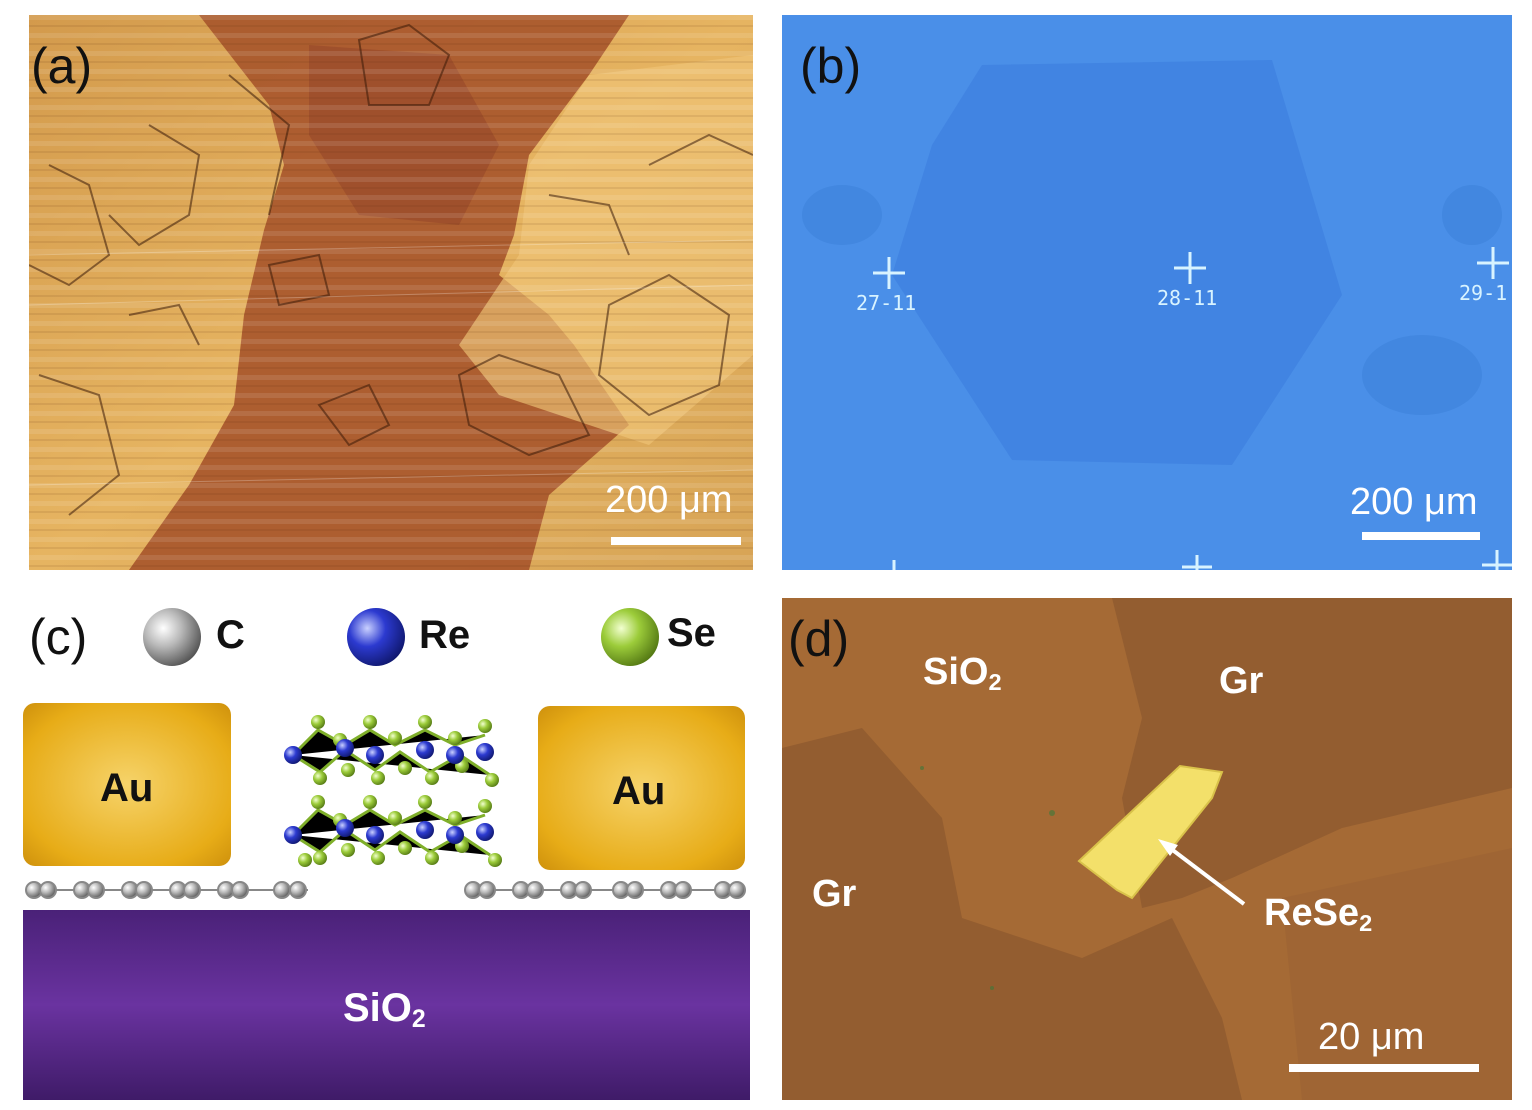 The width and height of the screenshot is (1532, 1110). What do you see at coordinates (1483, 293) in the screenshot?
I see `marker-label-29-1: 29-1` at bounding box center [1483, 293].